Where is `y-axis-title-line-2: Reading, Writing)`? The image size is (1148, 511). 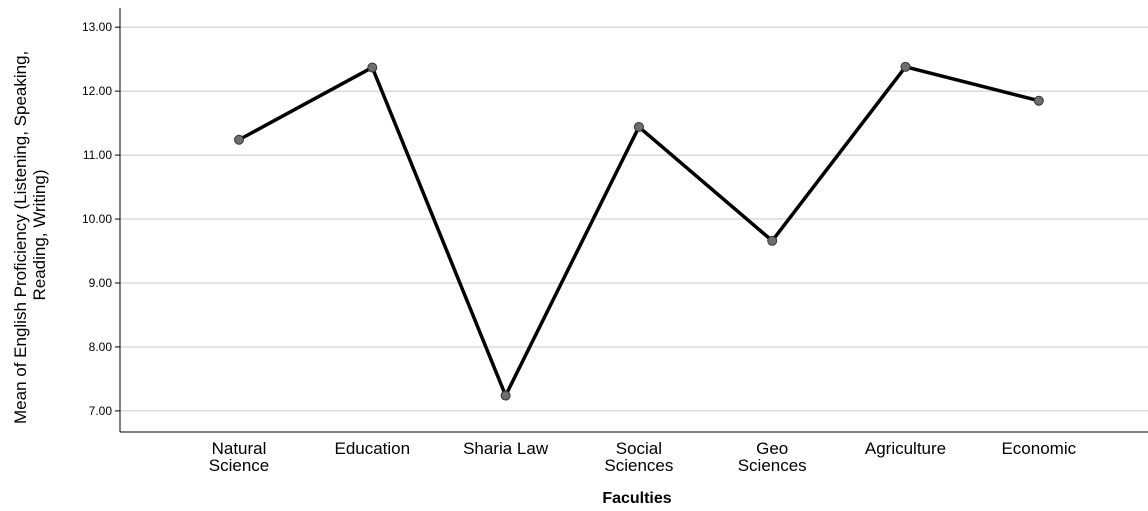
y-axis-title-line-2: Reading, Writing) is located at coordinates (39, 234).